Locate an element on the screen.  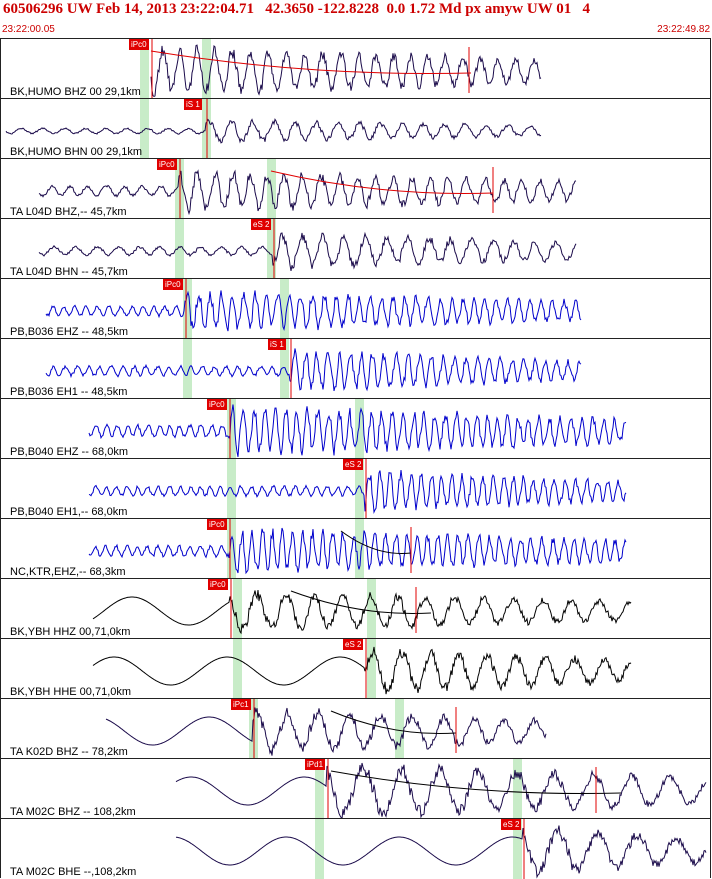
channel-label: TA K02D BHZ -- 78,2km is located at coordinates (69, 752).